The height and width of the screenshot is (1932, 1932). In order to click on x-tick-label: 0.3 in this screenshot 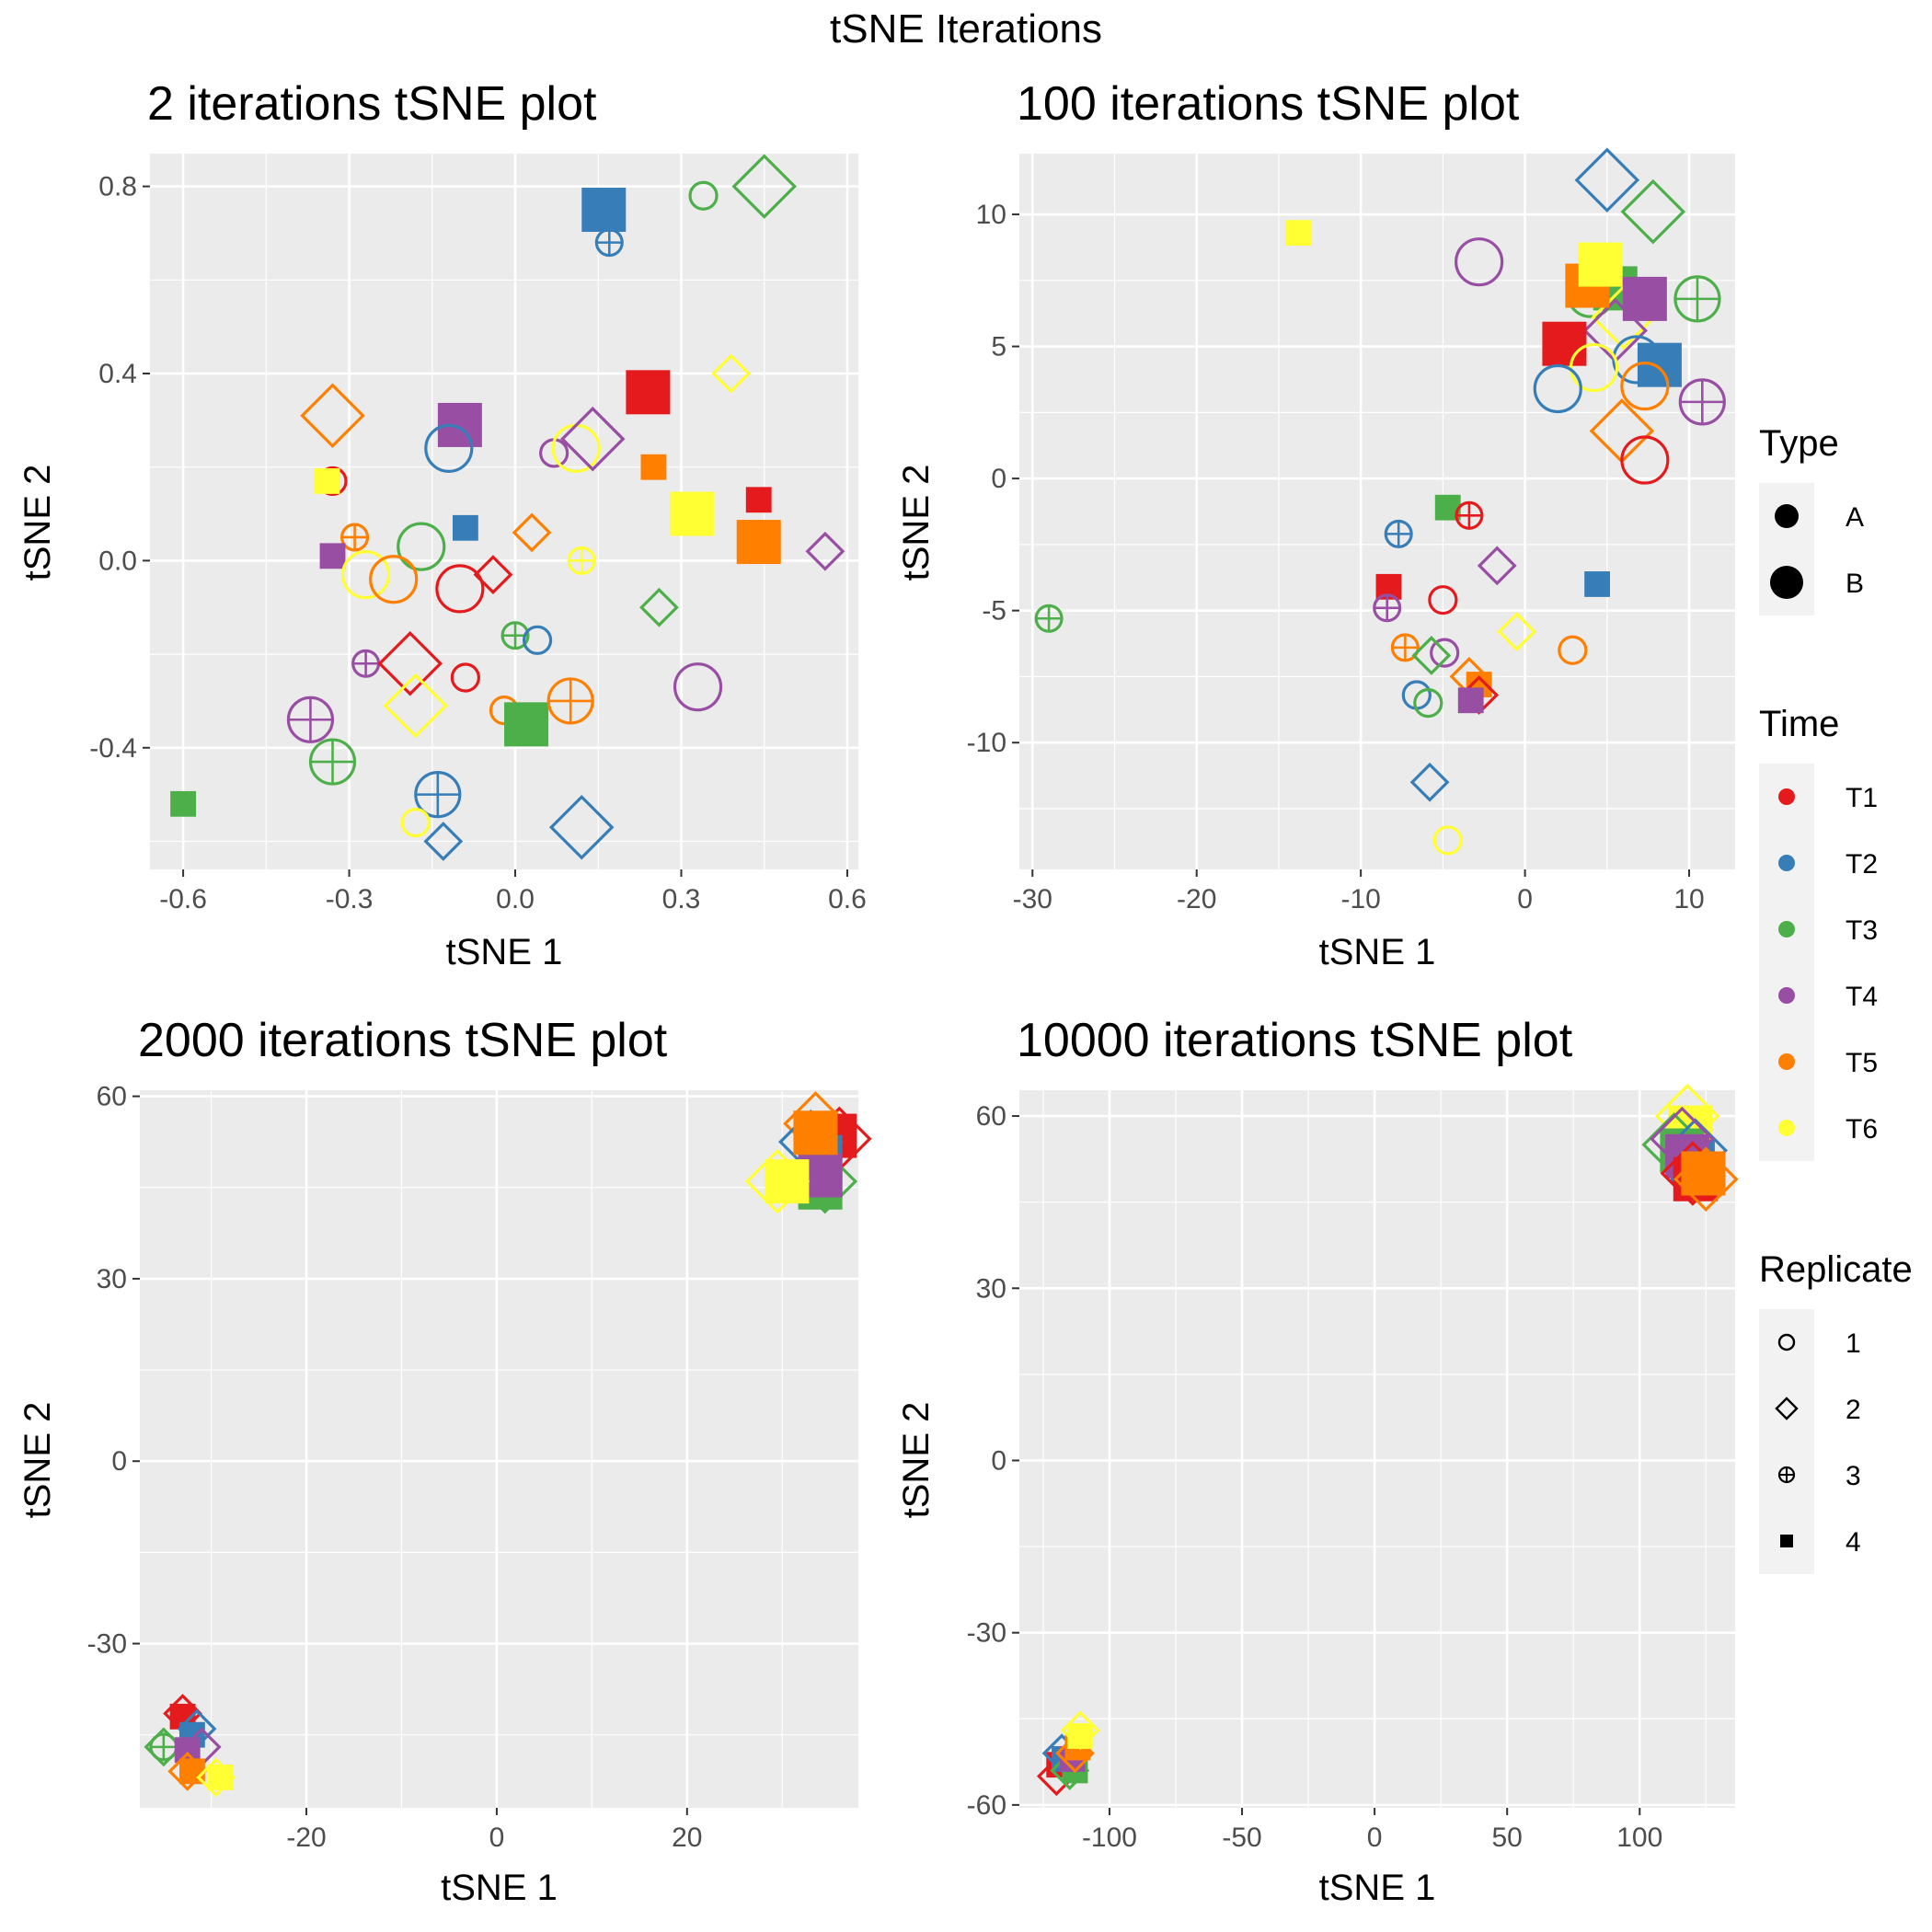, I will do `click(681, 899)`.